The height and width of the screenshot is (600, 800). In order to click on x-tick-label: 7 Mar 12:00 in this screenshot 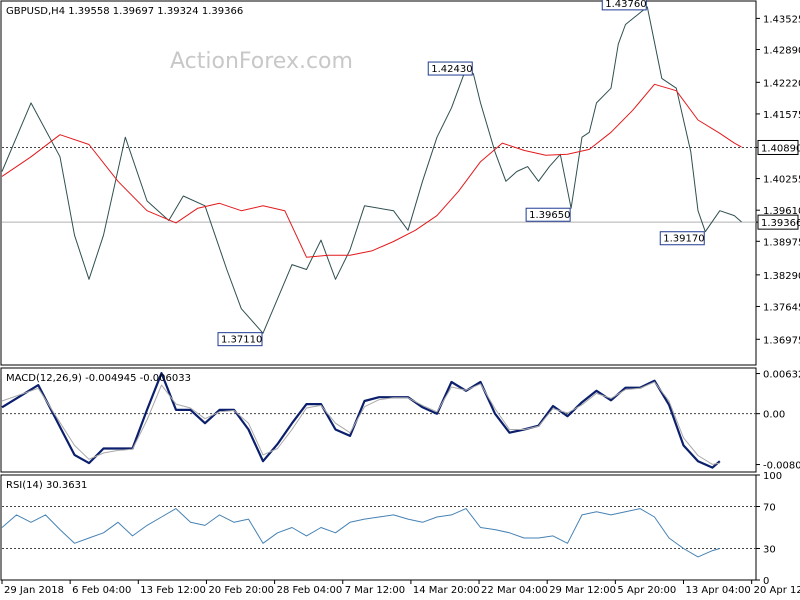, I will do `click(375, 590)`.